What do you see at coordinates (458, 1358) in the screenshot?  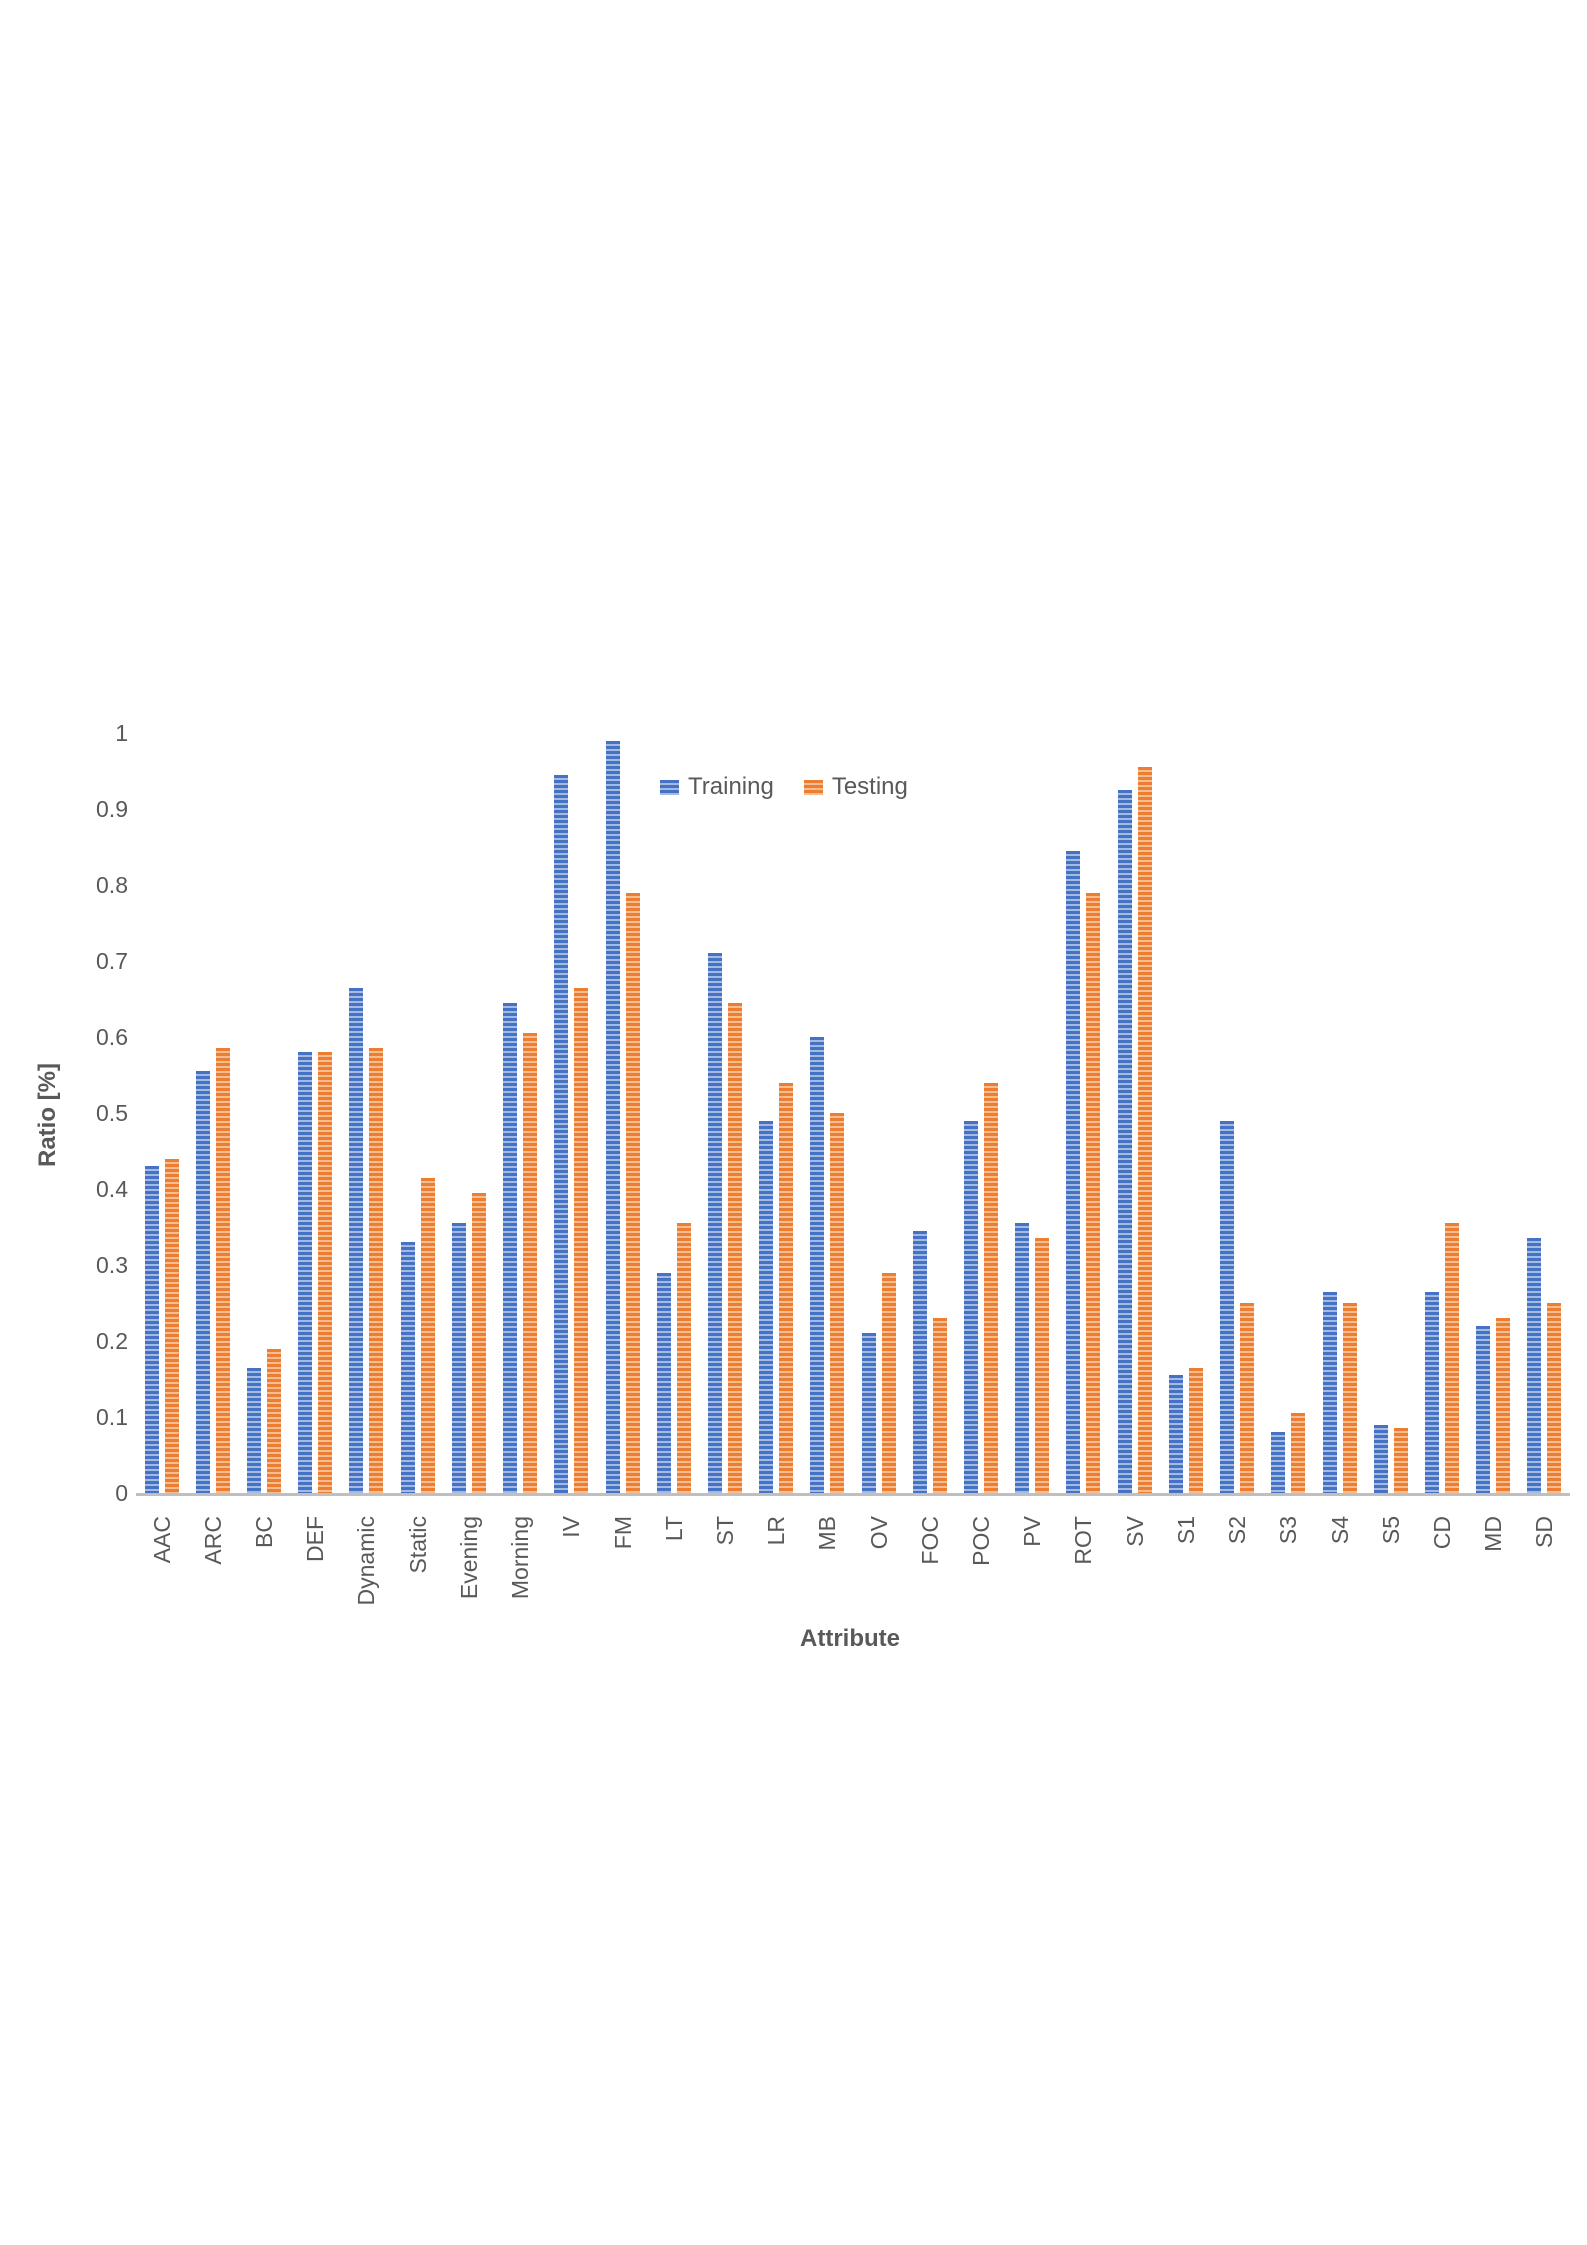 I see `bar-training-Evening` at bounding box center [458, 1358].